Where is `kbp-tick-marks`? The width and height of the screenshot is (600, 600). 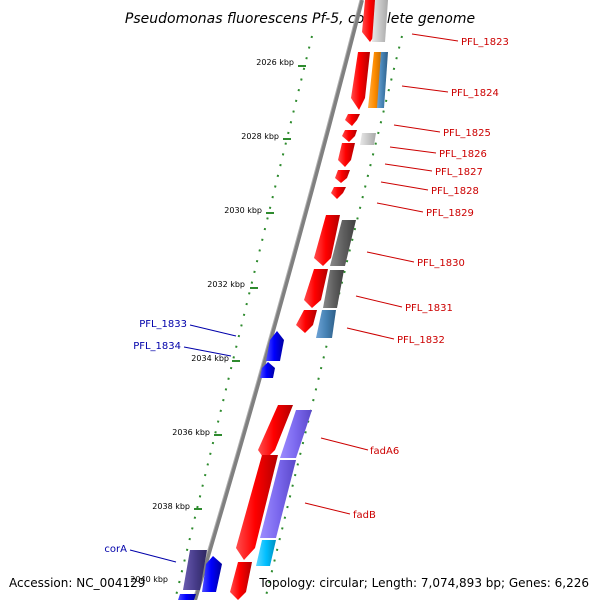
kbp-tick-marks is located at coordinates (250, 287).